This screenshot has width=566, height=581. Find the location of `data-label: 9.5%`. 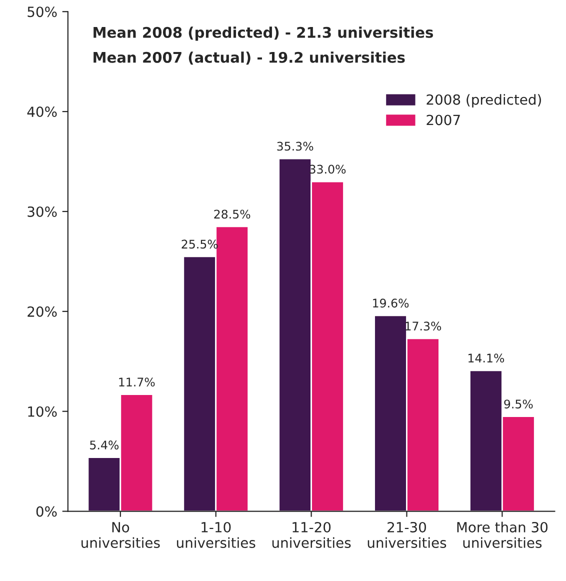

data-label: 9.5% is located at coordinates (518, 404).